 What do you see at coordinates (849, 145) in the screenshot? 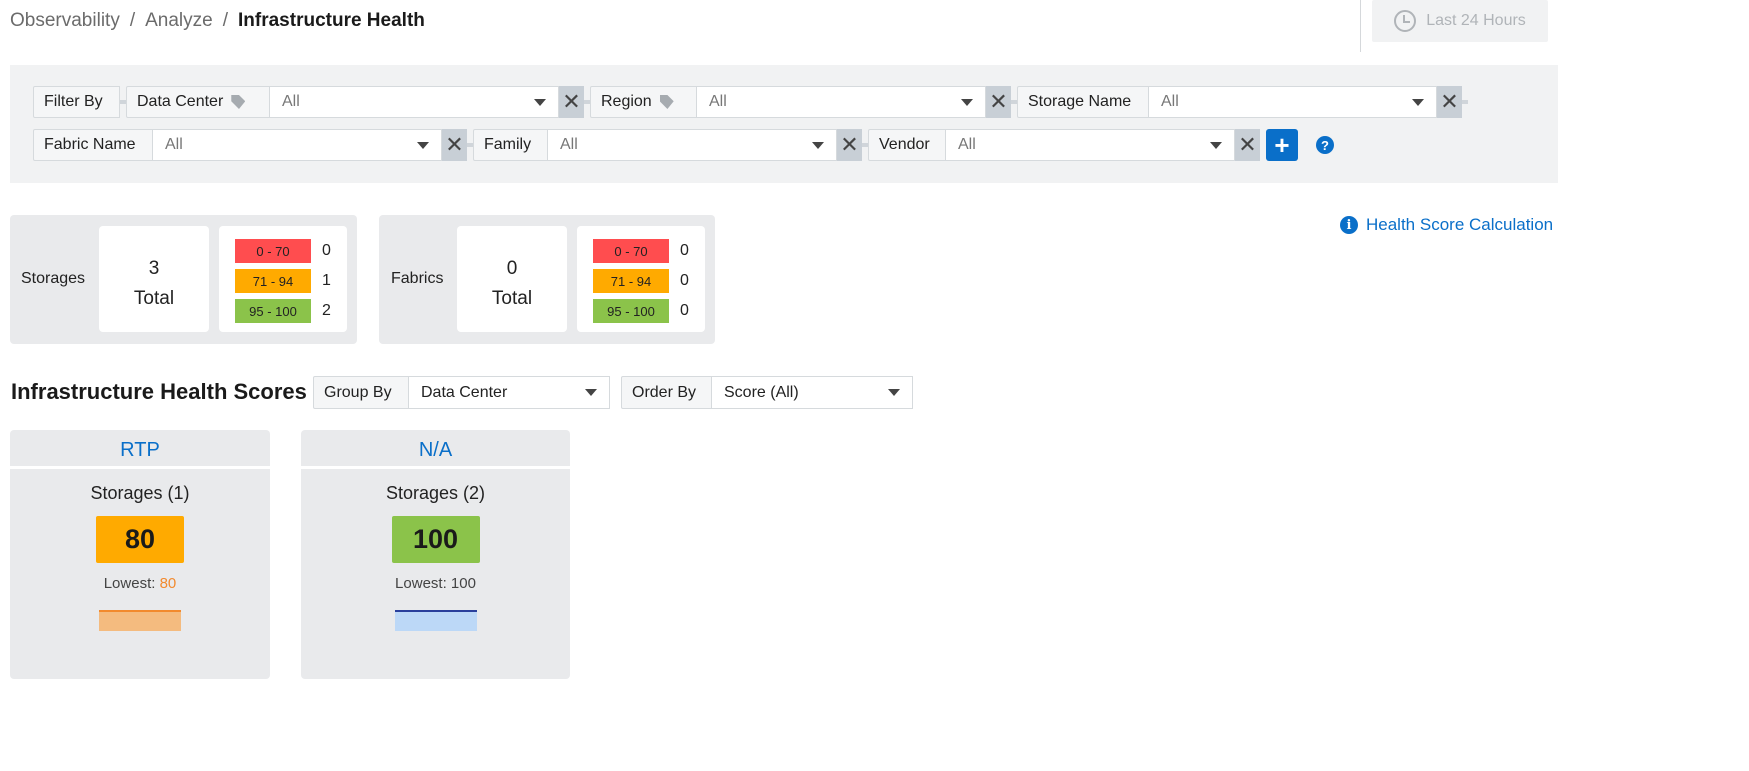
I see `remove-filter-family: ✕` at bounding box center [849, 145].